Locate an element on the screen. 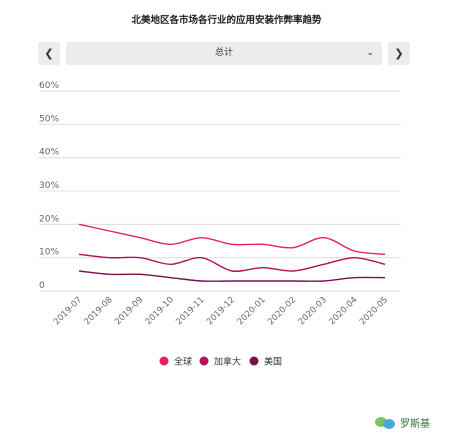 The width and height of the screenshot is (453, 441). chevron-left-icon: ❮ is located at coordinates (49, 53).